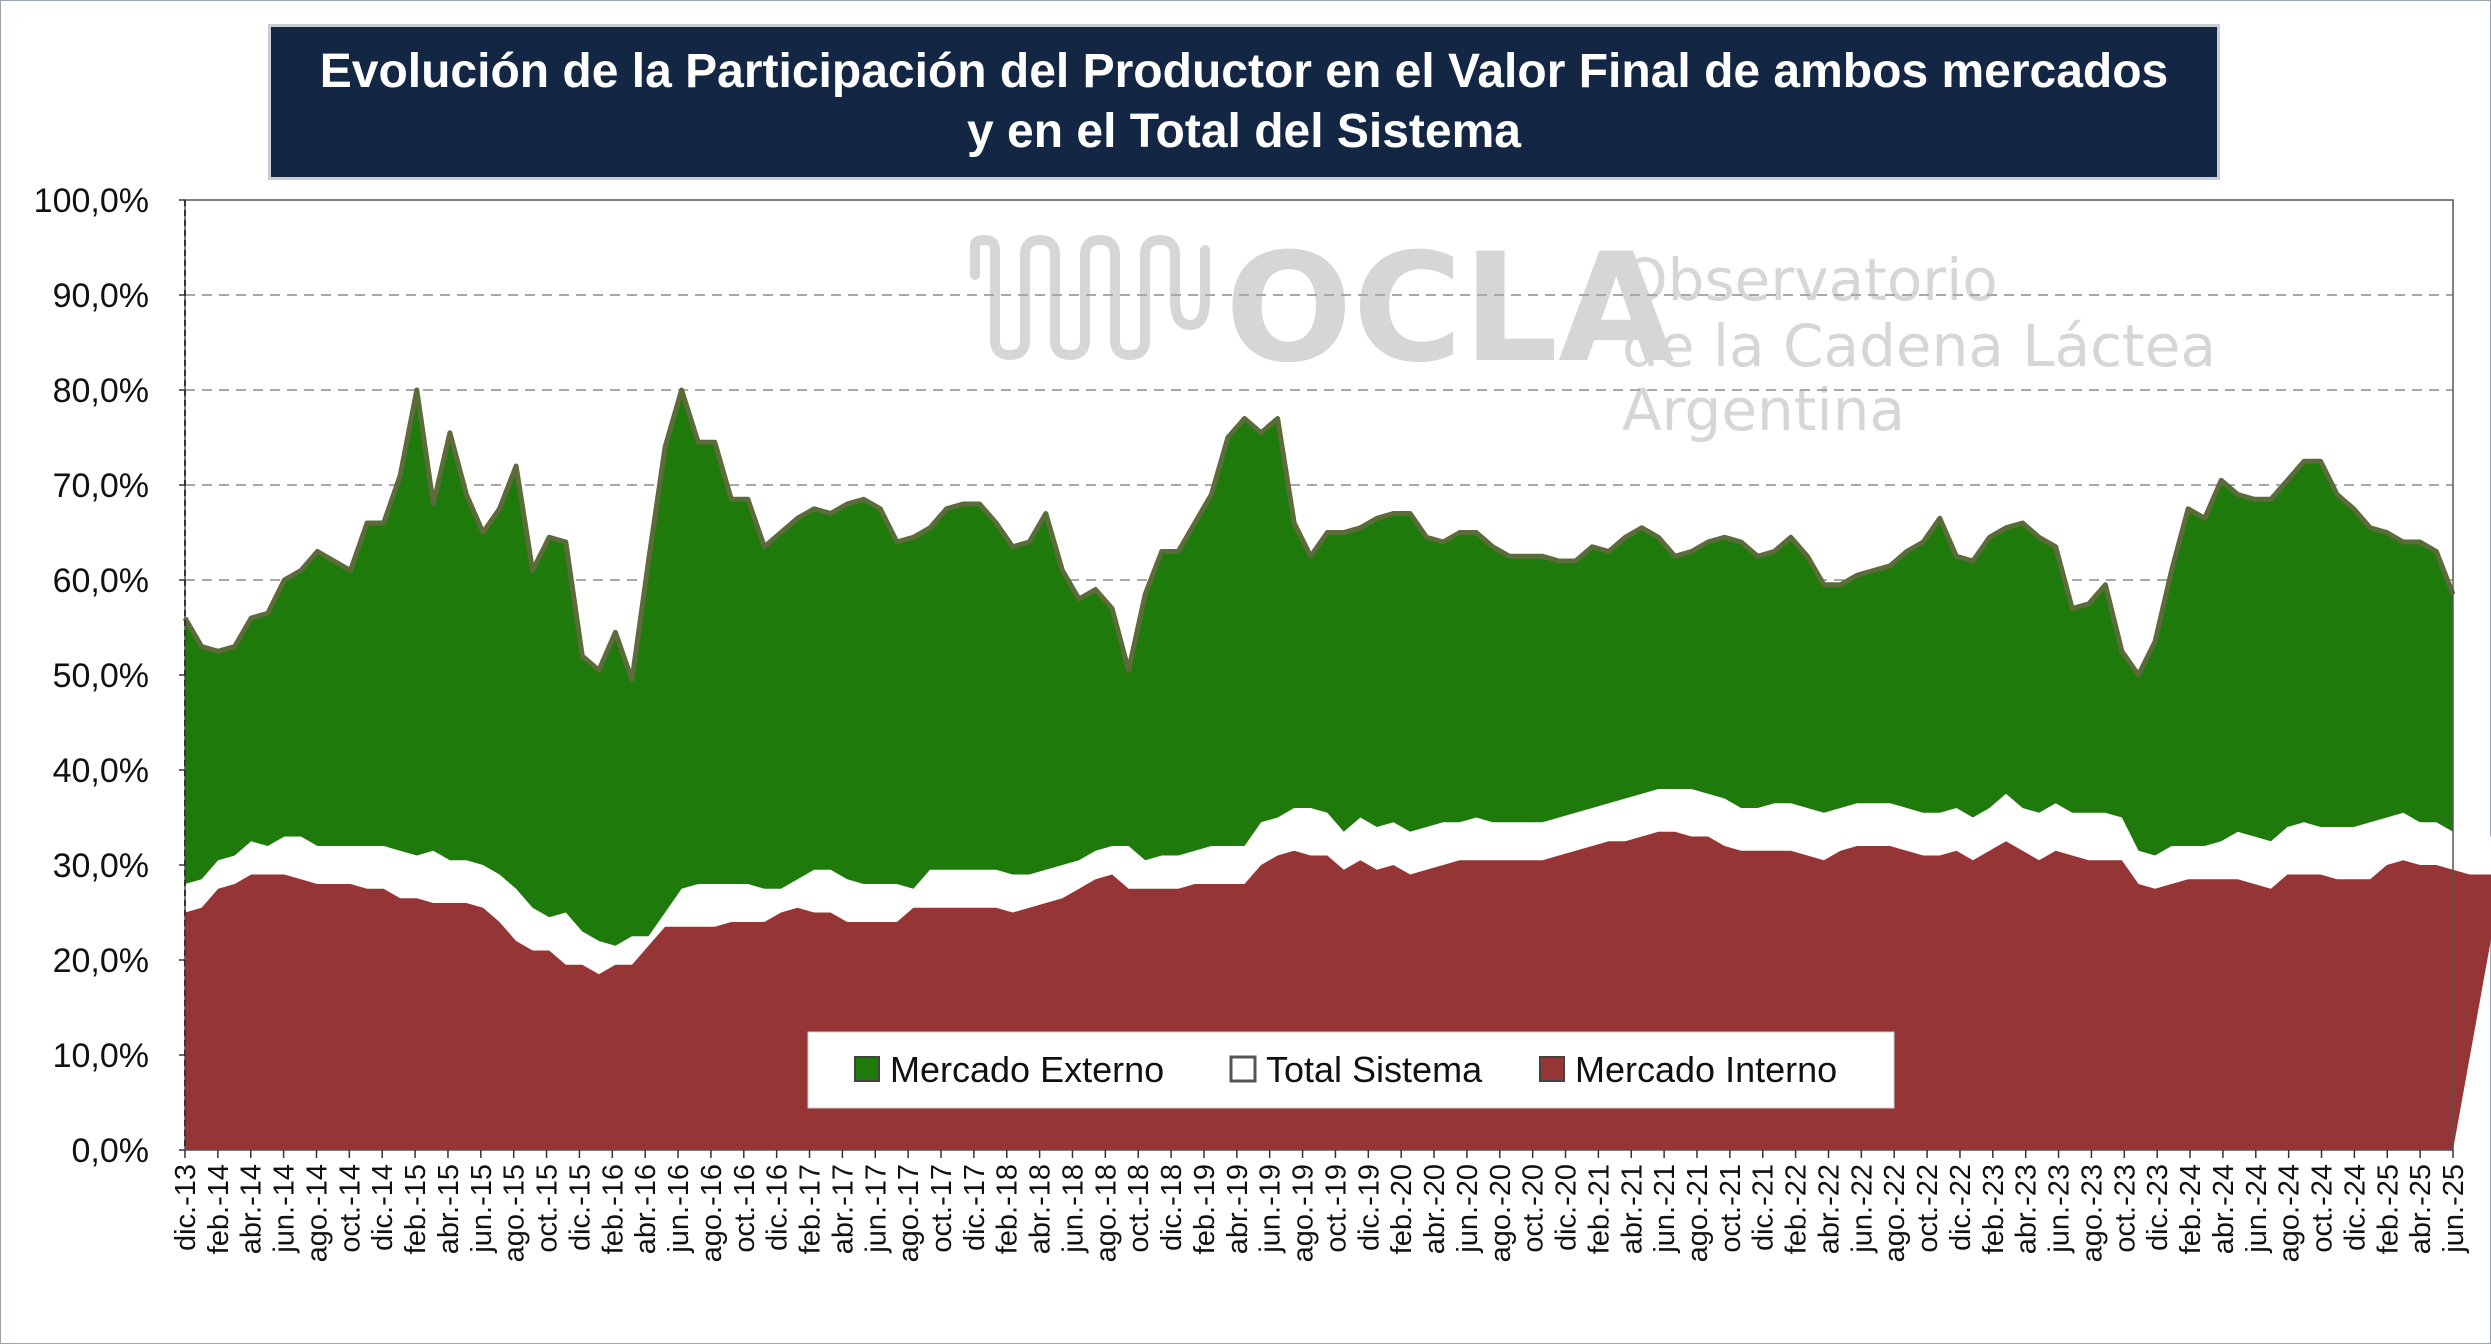  I want to click on x-tick-label: abr.-22, so click(1829, 1209).